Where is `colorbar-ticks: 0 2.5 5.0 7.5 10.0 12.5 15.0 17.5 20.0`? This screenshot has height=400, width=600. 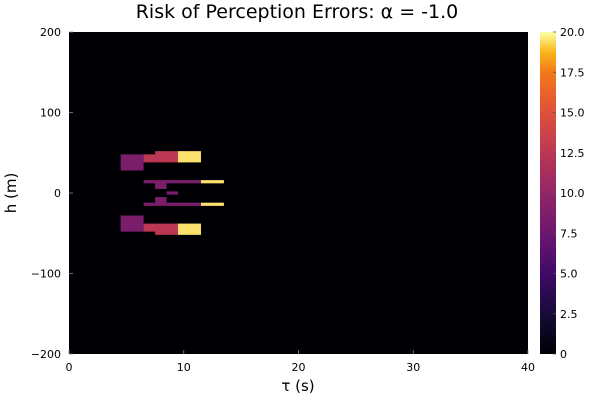
colorbar-ticks: 0 2.5 5.0 7.5 10.0 12.5 15.0 17.5 20.0 is located at coordinates (569, 193).